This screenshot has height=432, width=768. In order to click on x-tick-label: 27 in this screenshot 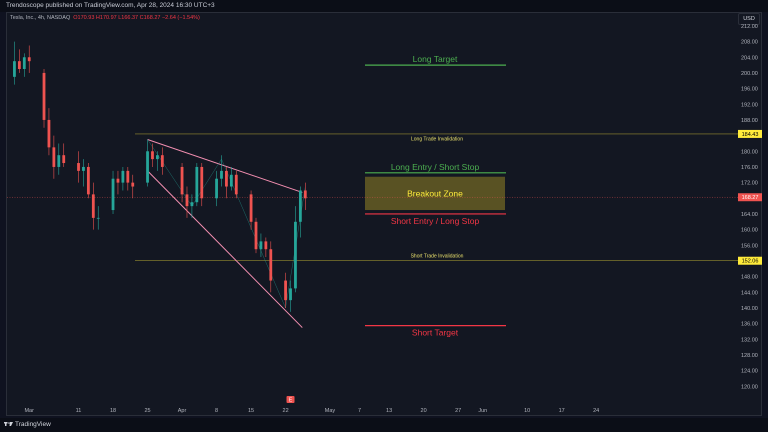, I will do `click(458, 411)`.